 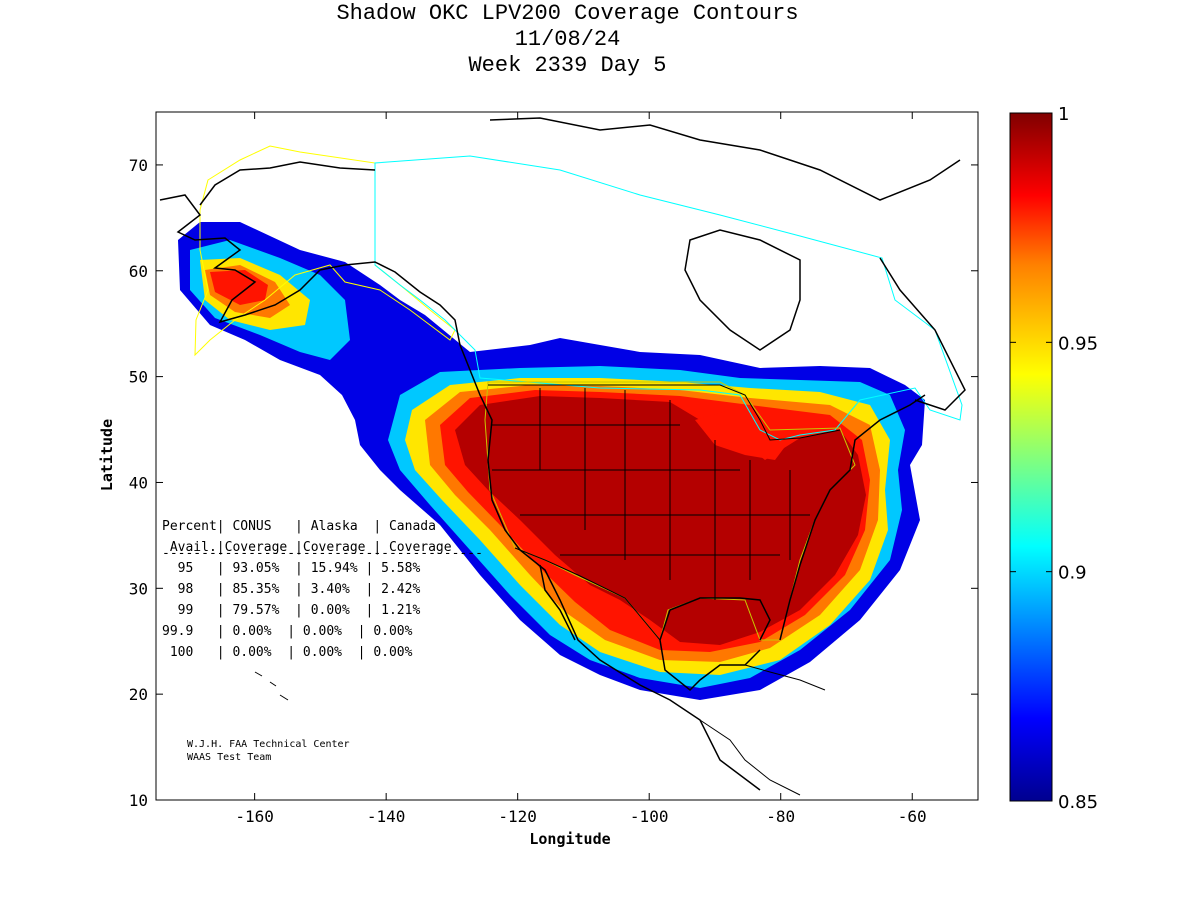 What do you see at coordinates (922, 334) in the screenshot?
I see `labrador-coast` at bounding box center [922, 334].